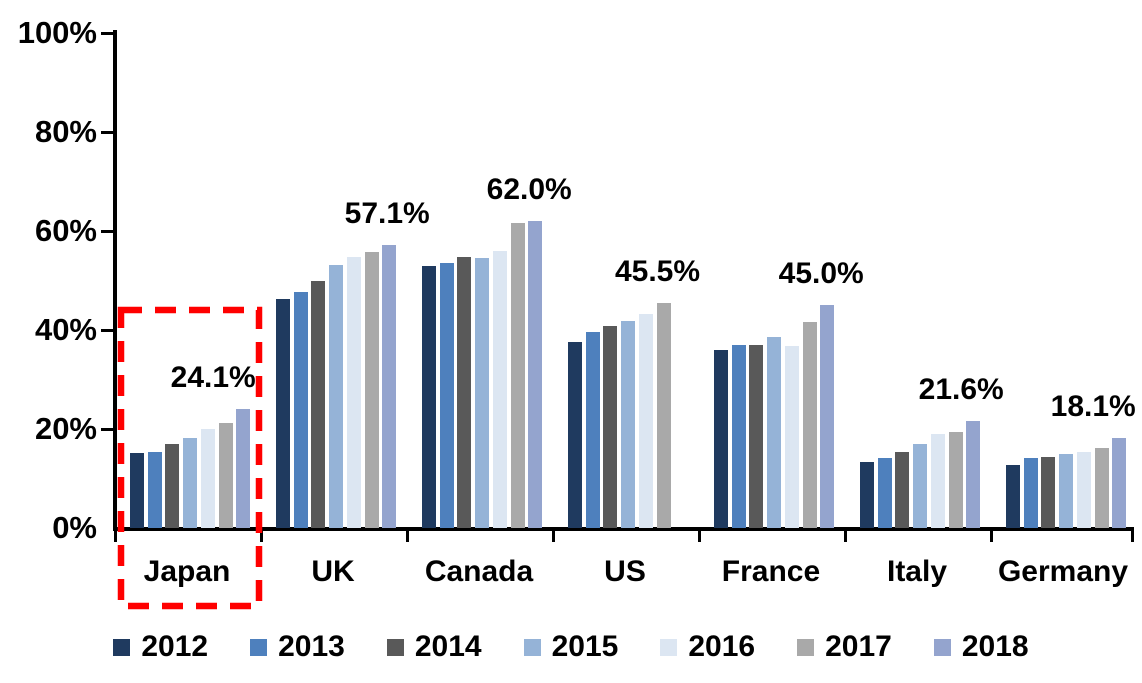 This screenshot has width=1142, height=683. Describe the element at coordinates (858, 646) in the screenshot. I see `legend-label-2017: 2017` at that location.